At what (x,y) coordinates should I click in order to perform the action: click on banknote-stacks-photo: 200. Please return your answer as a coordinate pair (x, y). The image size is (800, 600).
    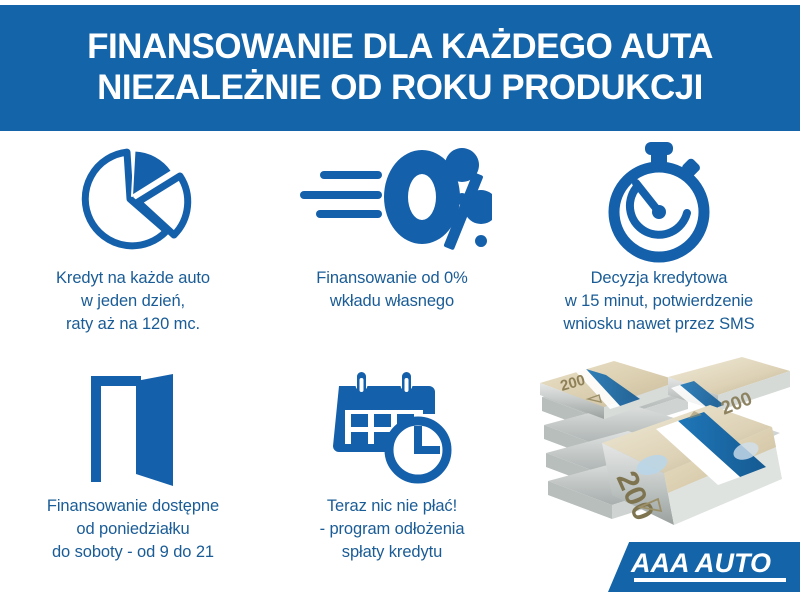
    Looking at the image, I should click on (665, 441).